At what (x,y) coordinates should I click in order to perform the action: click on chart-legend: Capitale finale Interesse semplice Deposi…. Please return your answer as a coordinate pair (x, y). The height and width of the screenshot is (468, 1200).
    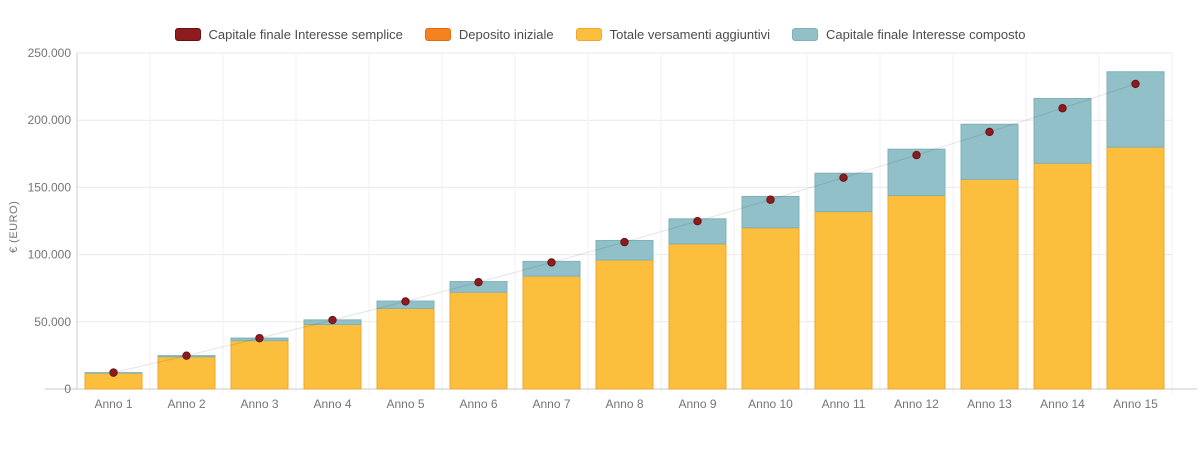
    Looking at the image, I should click on (600, 34).